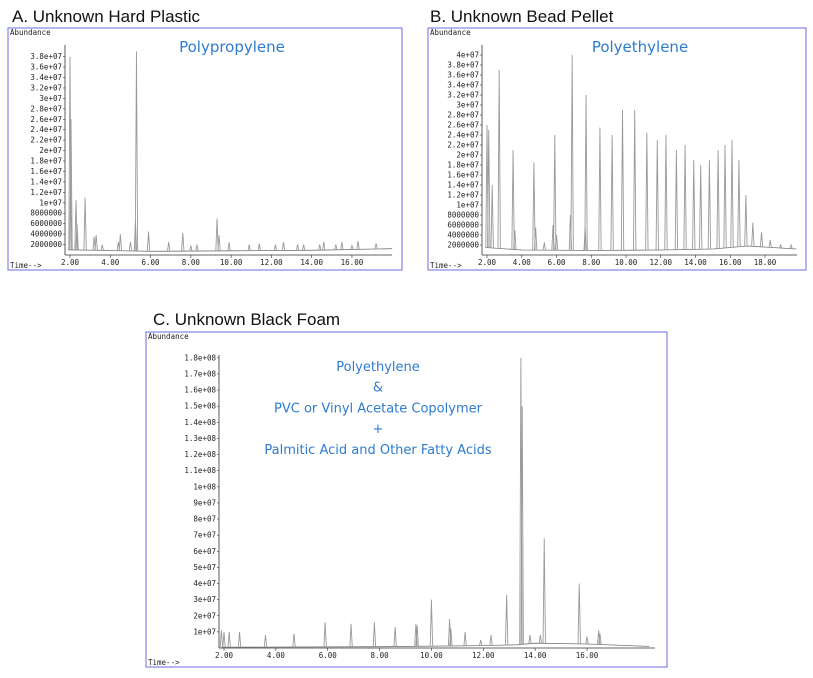  What do you see at coordinates (106, 16) in the screenshot?
I see `chart-title: A. Unknown Hard Plastic` at bounding box center [106, 16].